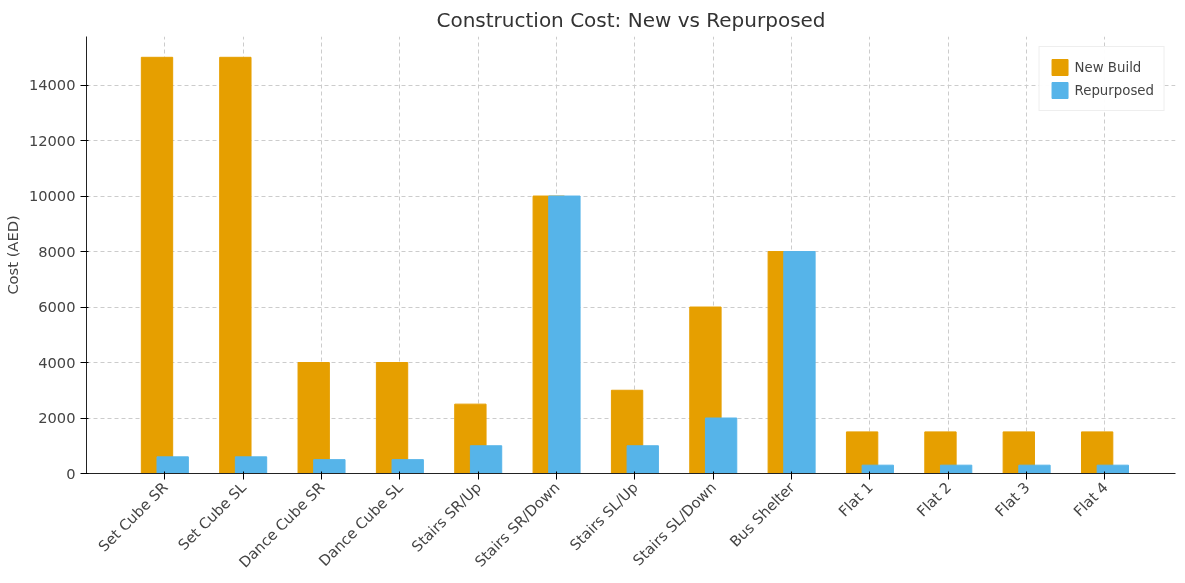 The image size is (1185, 583). I want to click on y-tick-label: 12000, so click(52, 140).